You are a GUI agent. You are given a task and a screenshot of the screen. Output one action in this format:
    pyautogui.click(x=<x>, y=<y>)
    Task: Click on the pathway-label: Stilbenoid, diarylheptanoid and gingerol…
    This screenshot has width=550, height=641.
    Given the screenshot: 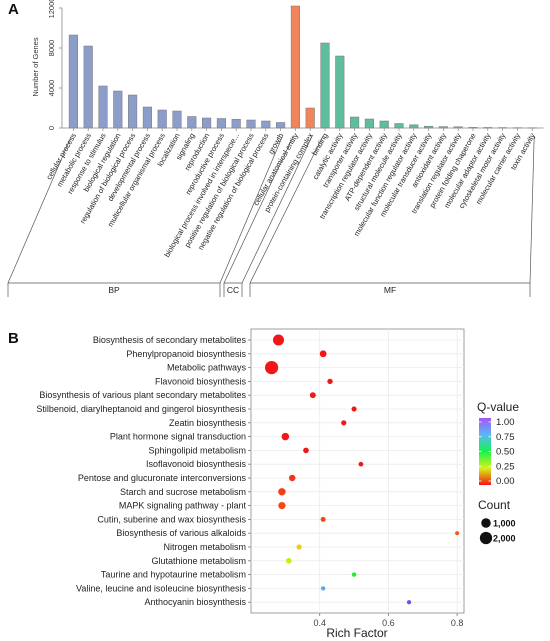 What is the action you would take?
    pyautogui.click(x=141, y=409)
    